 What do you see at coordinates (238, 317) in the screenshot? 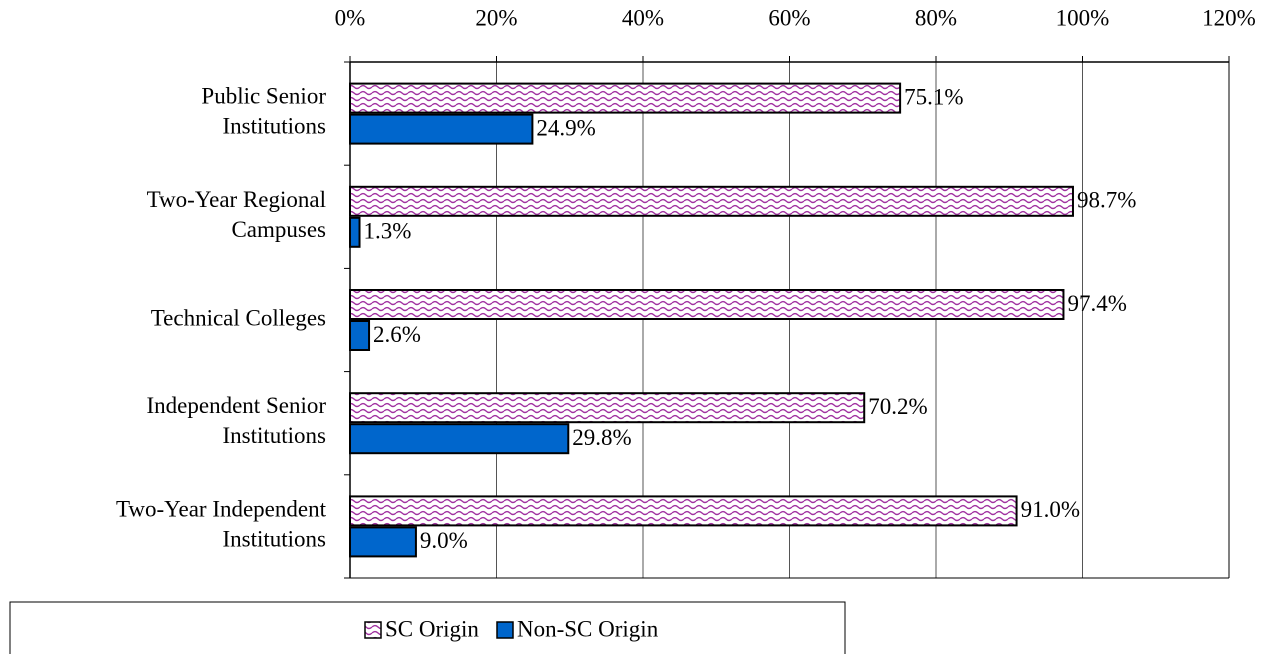
I see `category-label: Technical Colleges` at bounding box center [238, 317].